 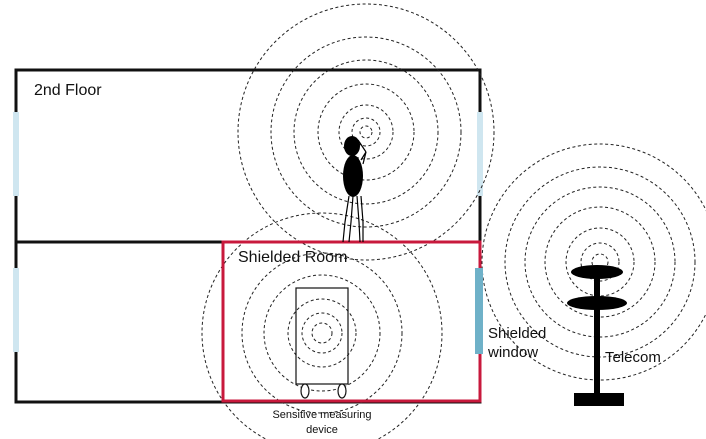 What do you see at coordinates (597, 335) in the screenshot?
I see `telecom-tower-icon` at bounding box center [597, 335].